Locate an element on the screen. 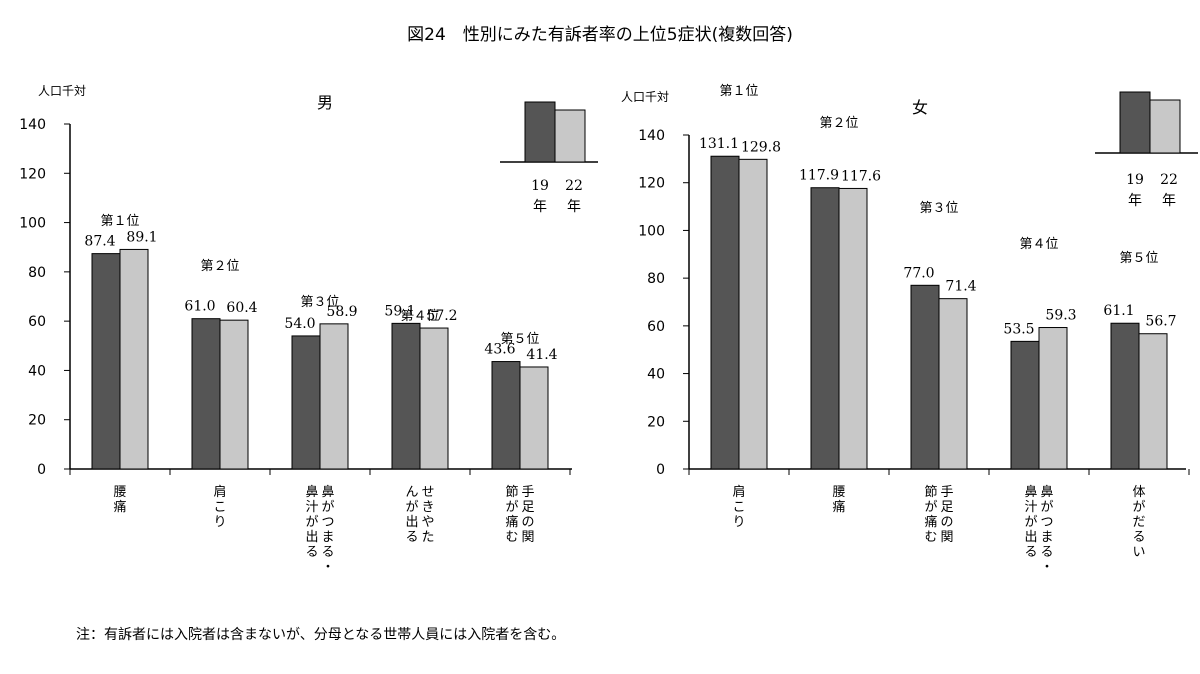 The width and height of the screenshot is (1200, 674). data-label: 56.7 is located at coordinates (1160, 322).